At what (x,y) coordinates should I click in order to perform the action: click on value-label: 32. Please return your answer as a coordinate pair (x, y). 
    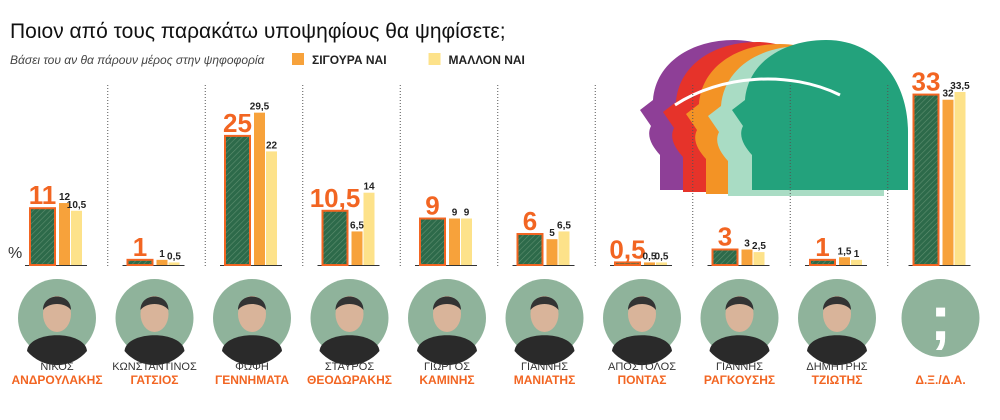
    Looking at the image, I should click on (948, 94).